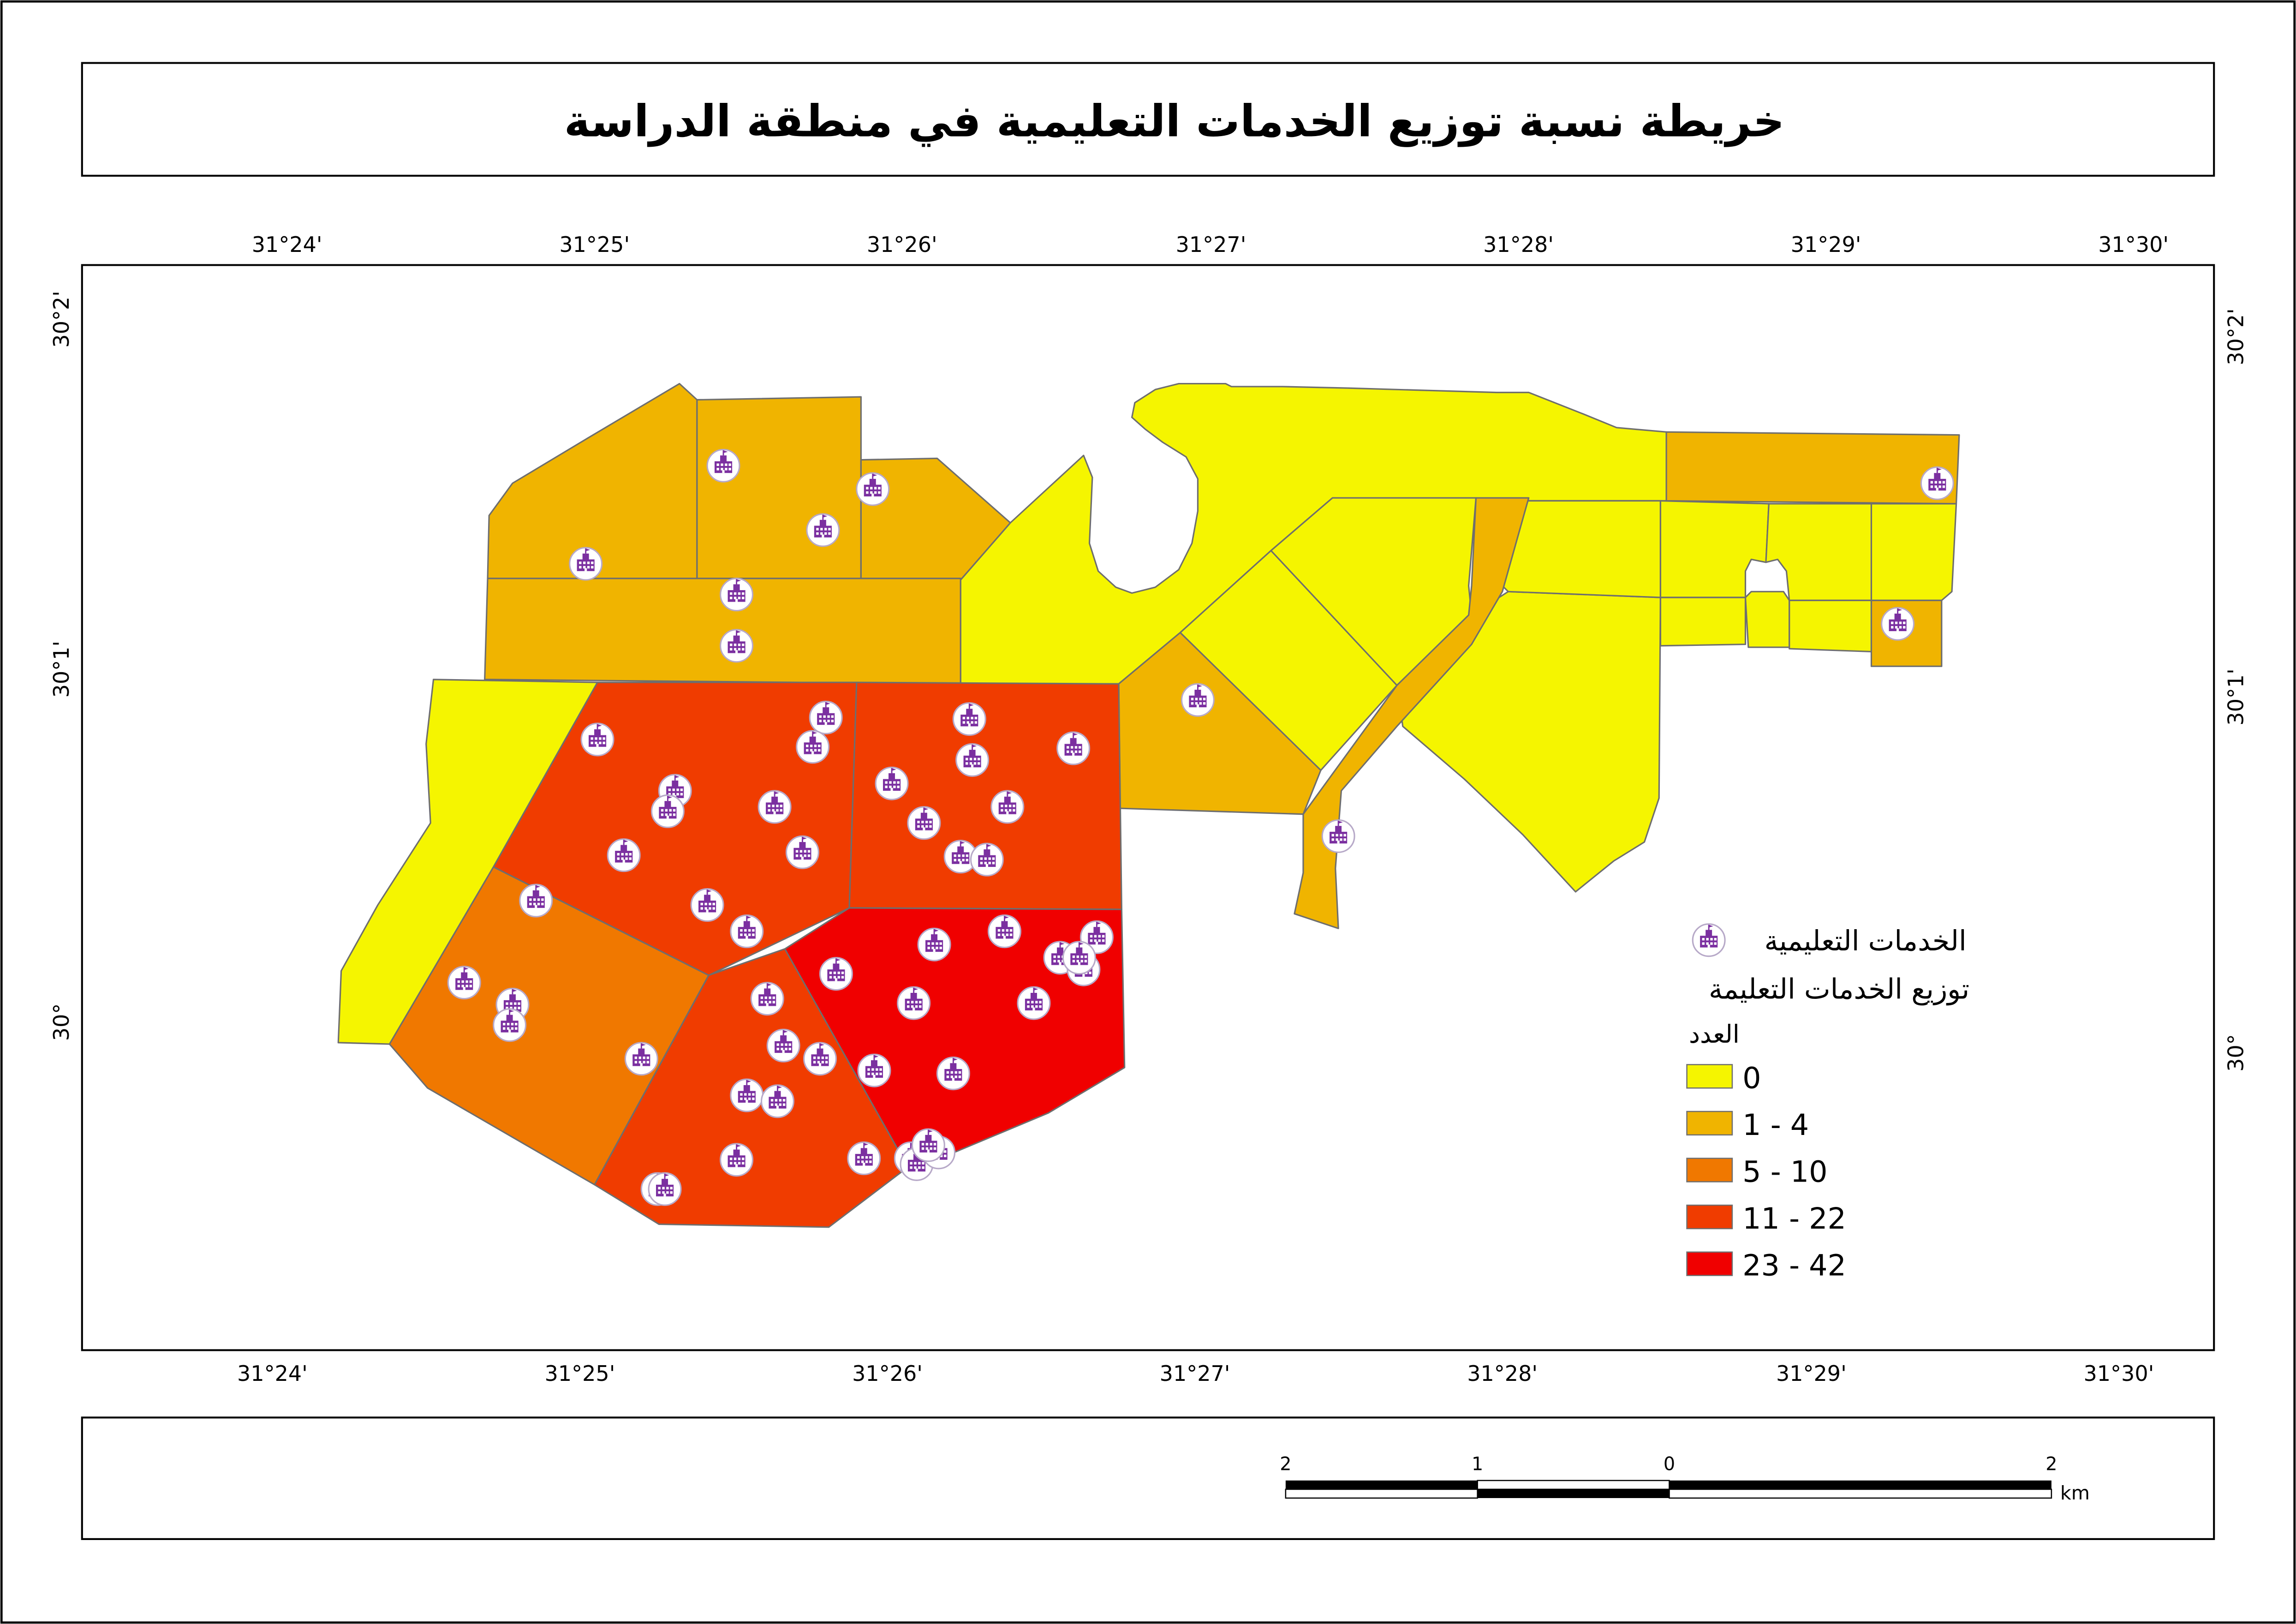 This screenshot has width=2296, height=1624. I want to click on district-yellow-east-f, so click(1831, 626).